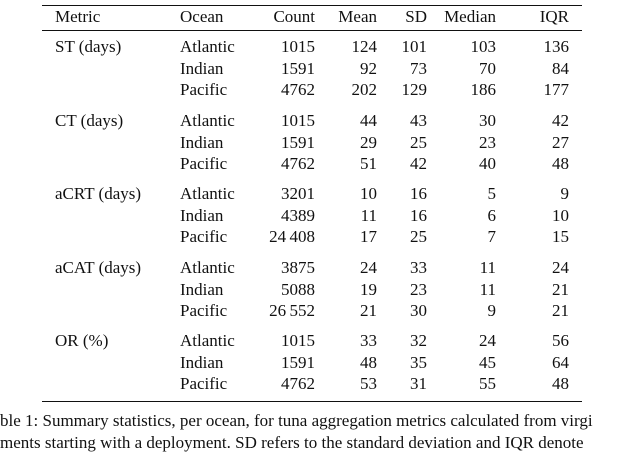 The image size is (640, 461). I want to click on table-cell: 84, so click(560, 68).